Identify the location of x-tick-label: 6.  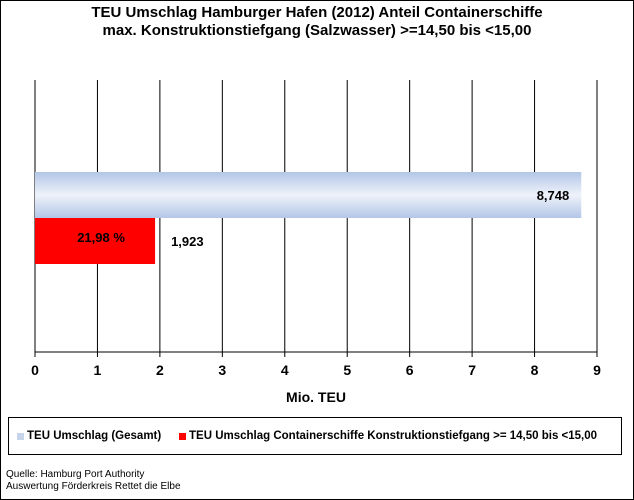
(410, 370).